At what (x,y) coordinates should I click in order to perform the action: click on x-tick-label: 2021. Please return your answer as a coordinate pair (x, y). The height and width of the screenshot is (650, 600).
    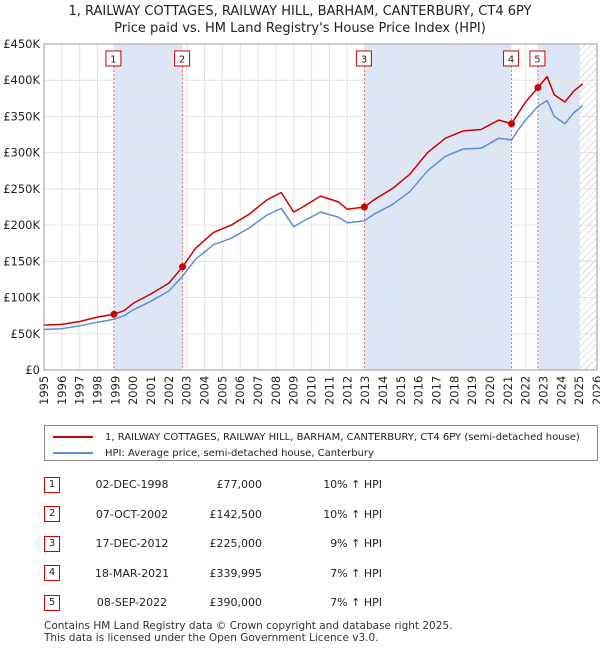
    Looking at the image, I should click on (508, 390).